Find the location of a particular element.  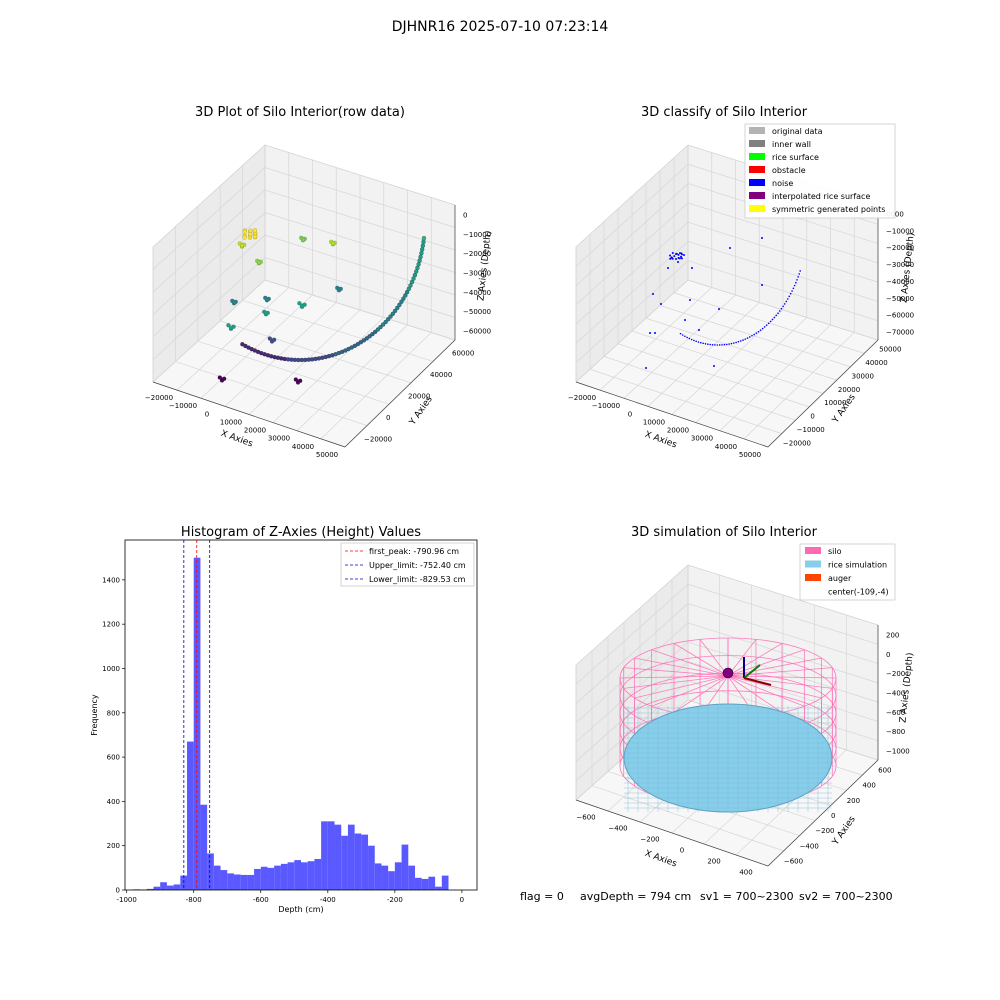

x-tick-label: 0 is located at coordinates (682, 851).